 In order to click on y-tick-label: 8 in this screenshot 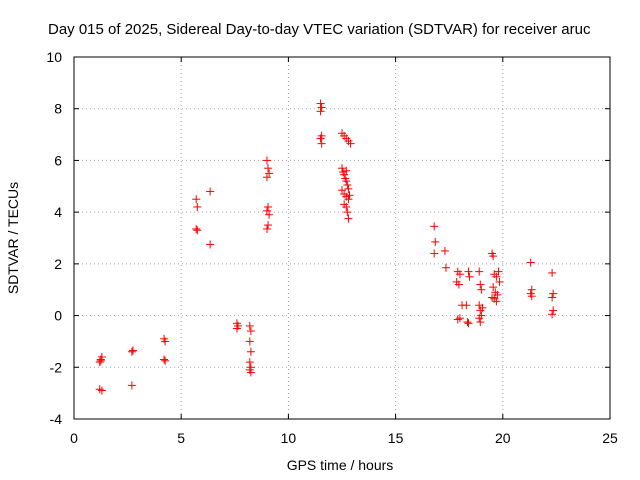, I will do `click(58, 109)`.